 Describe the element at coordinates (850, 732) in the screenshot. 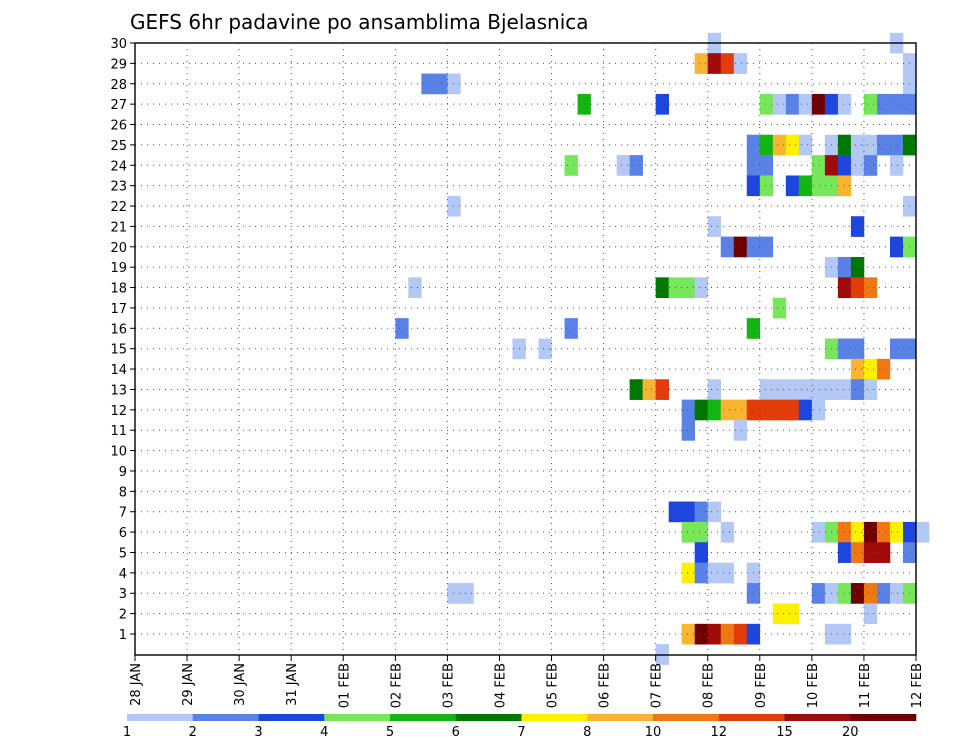

I see `legend-label: 20` at that location.